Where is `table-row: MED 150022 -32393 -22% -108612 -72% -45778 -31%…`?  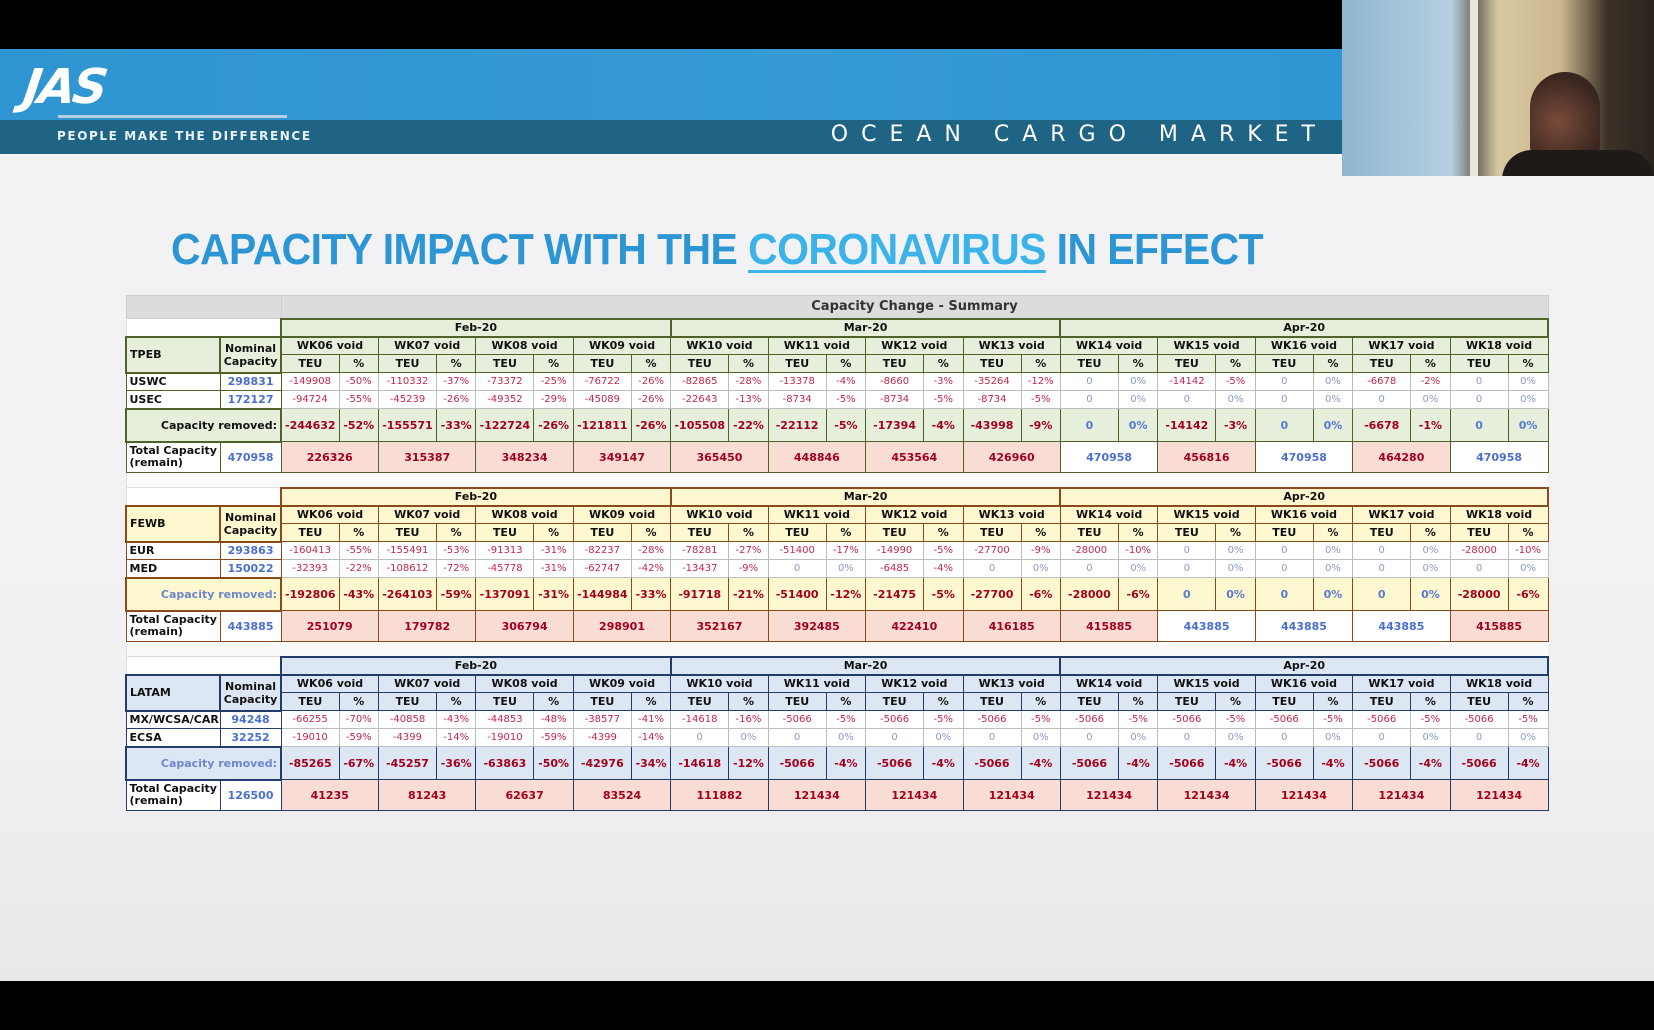
table-row: MED 150022 -32393 -22% -108612 -72% -45778 -31%… is located at coordinates (837, 568).